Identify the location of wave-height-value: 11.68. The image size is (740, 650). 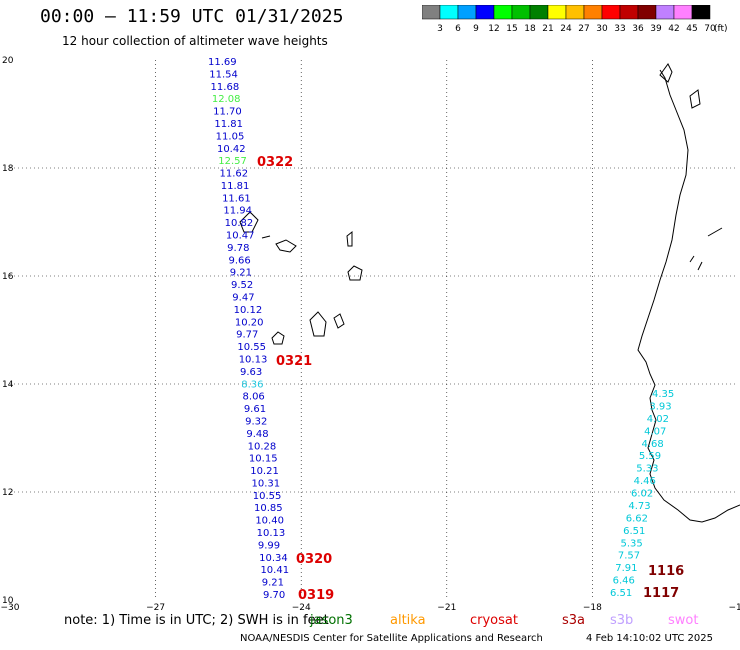
(225, 87).